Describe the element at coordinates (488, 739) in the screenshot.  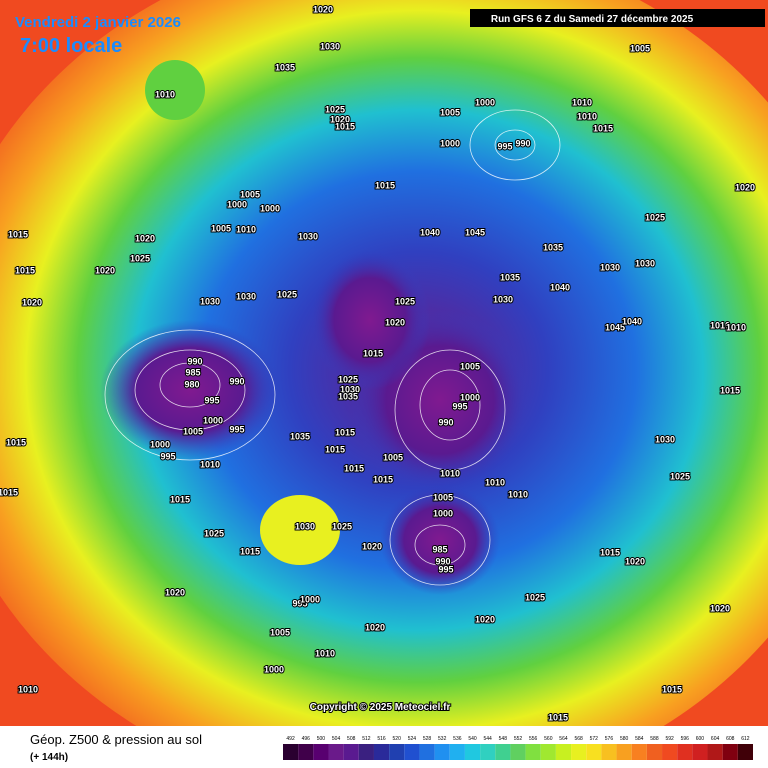
I see `scale-label: 544` at that location.